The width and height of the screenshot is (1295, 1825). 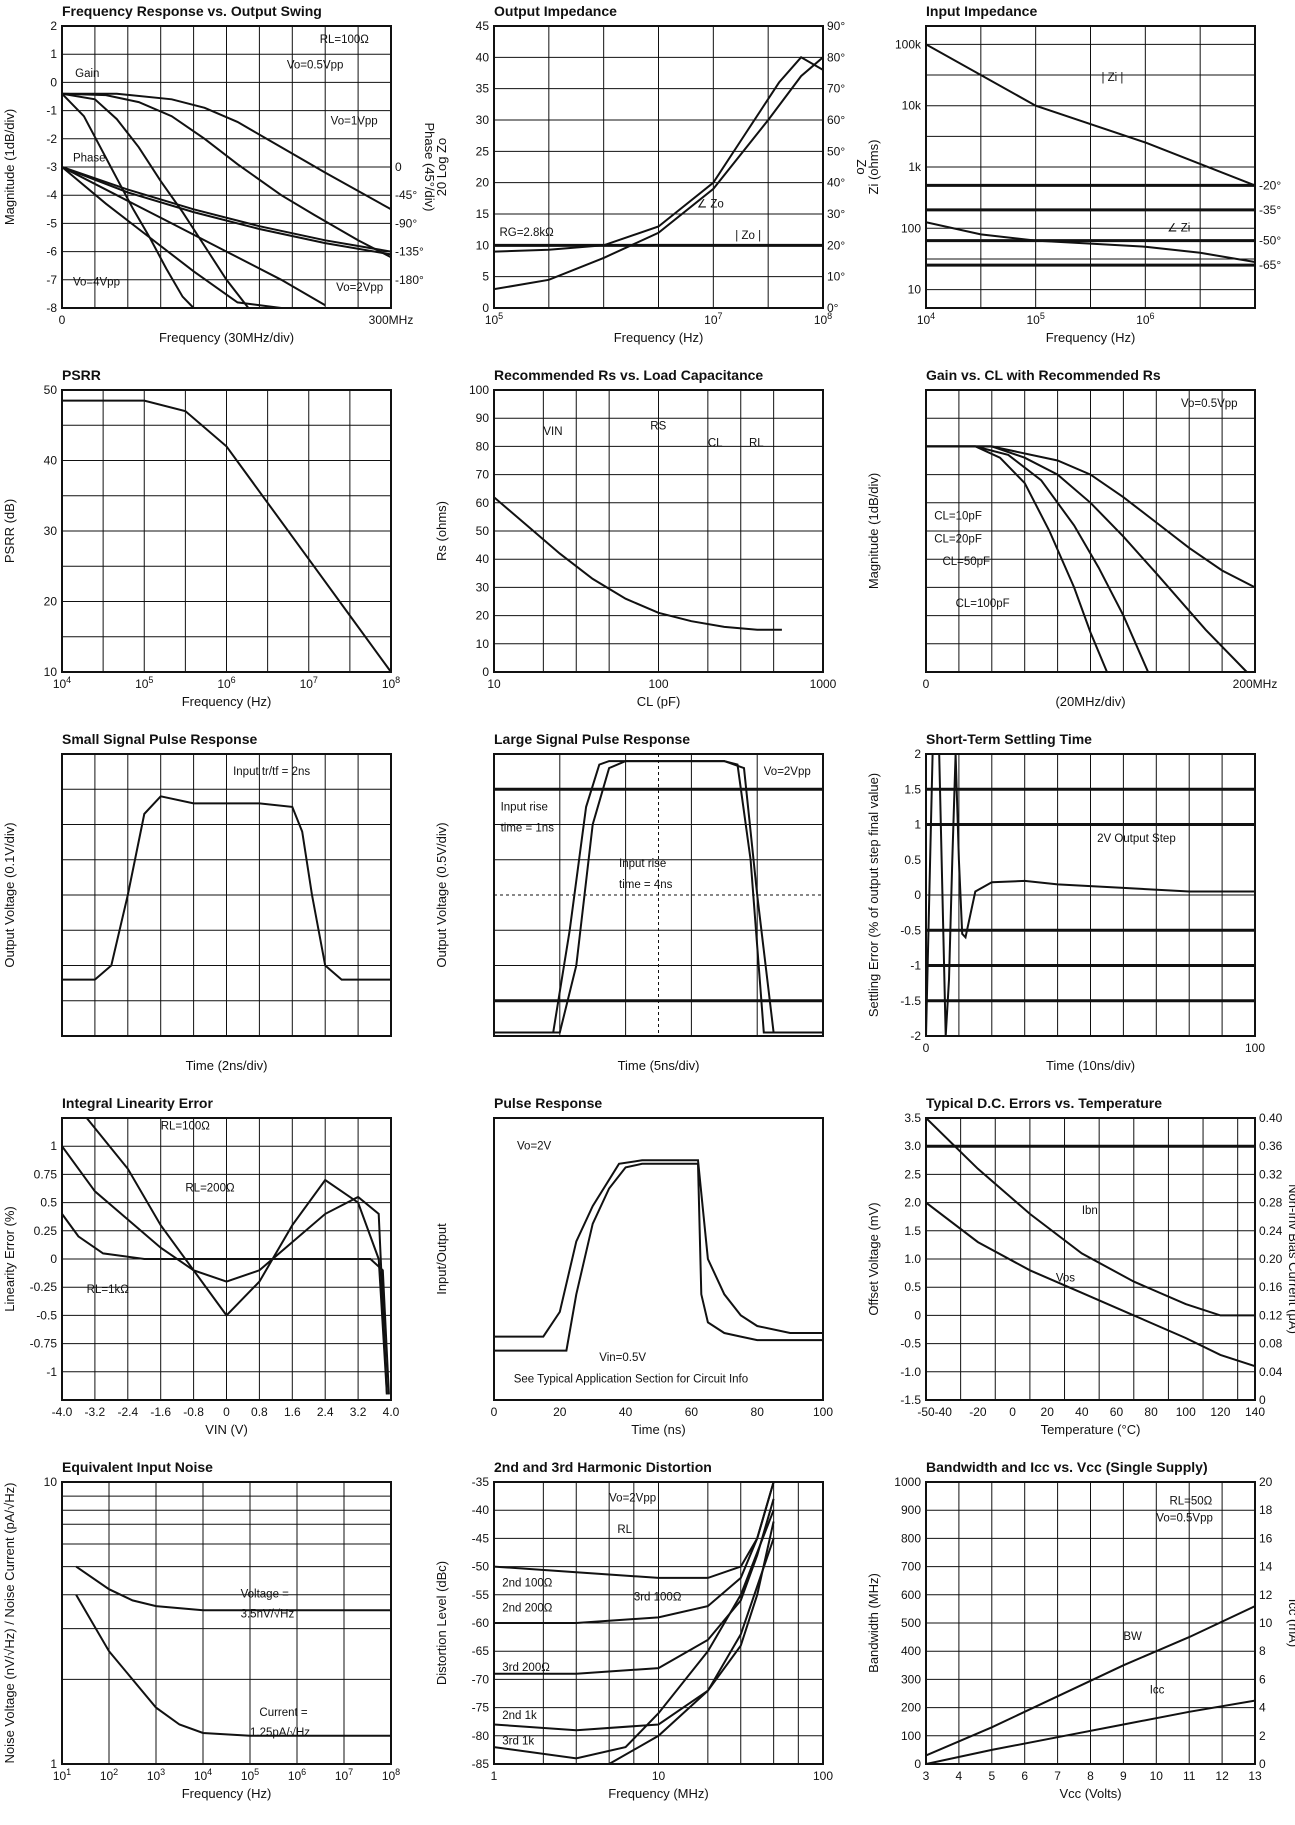 What do you see at coordinates (658, 1429) in the screenshot?
I see `x-axis-label: Time (ns)` at bounding box center [658, 1429].